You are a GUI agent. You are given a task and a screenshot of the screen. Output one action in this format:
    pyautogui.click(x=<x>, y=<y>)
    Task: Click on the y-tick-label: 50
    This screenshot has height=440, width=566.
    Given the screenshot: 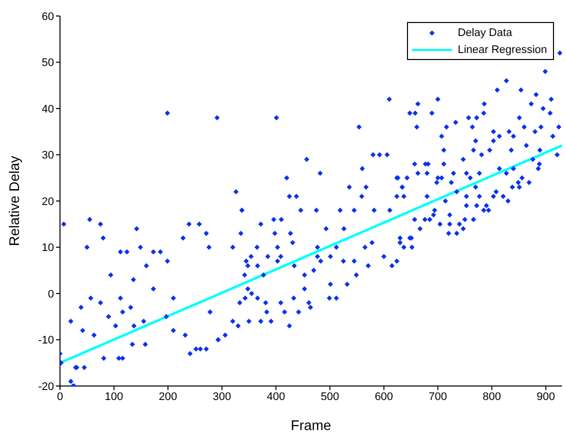 What is the action you would take?
    pyautogui.click(x=48, y=63)
    